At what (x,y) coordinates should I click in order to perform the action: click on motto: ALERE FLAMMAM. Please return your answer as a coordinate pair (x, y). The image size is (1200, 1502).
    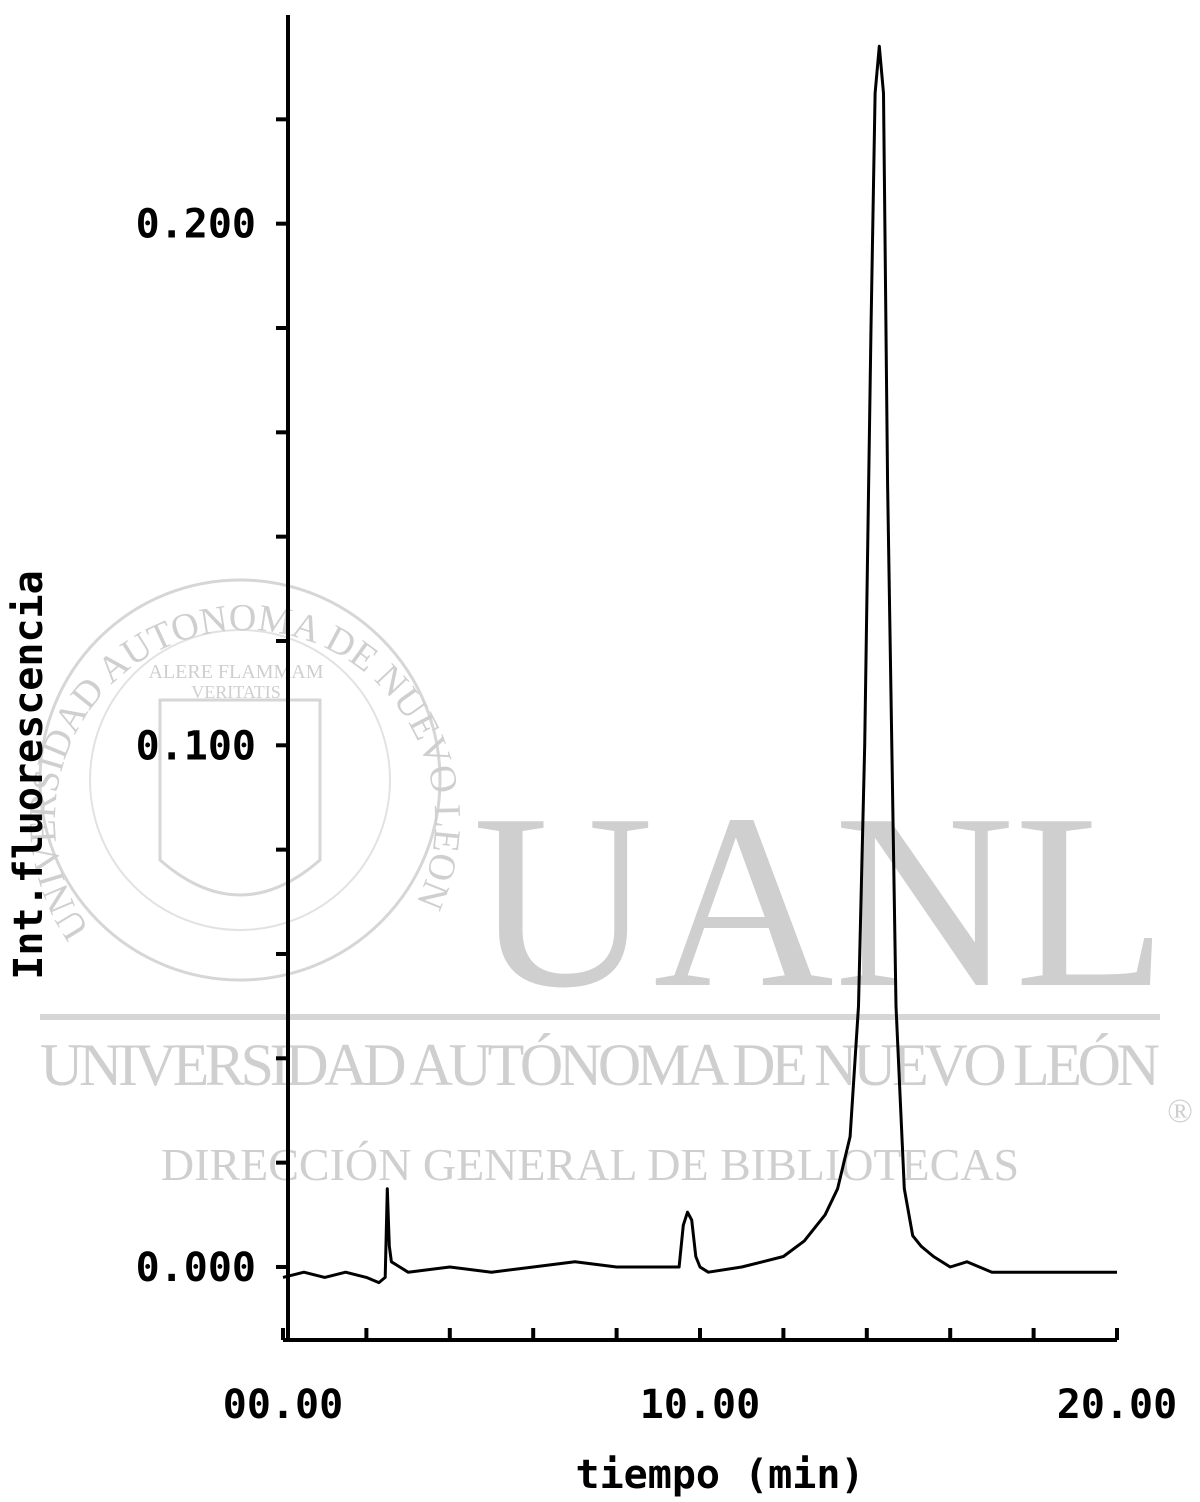
    Looking at the image, I should click on (235, 672).